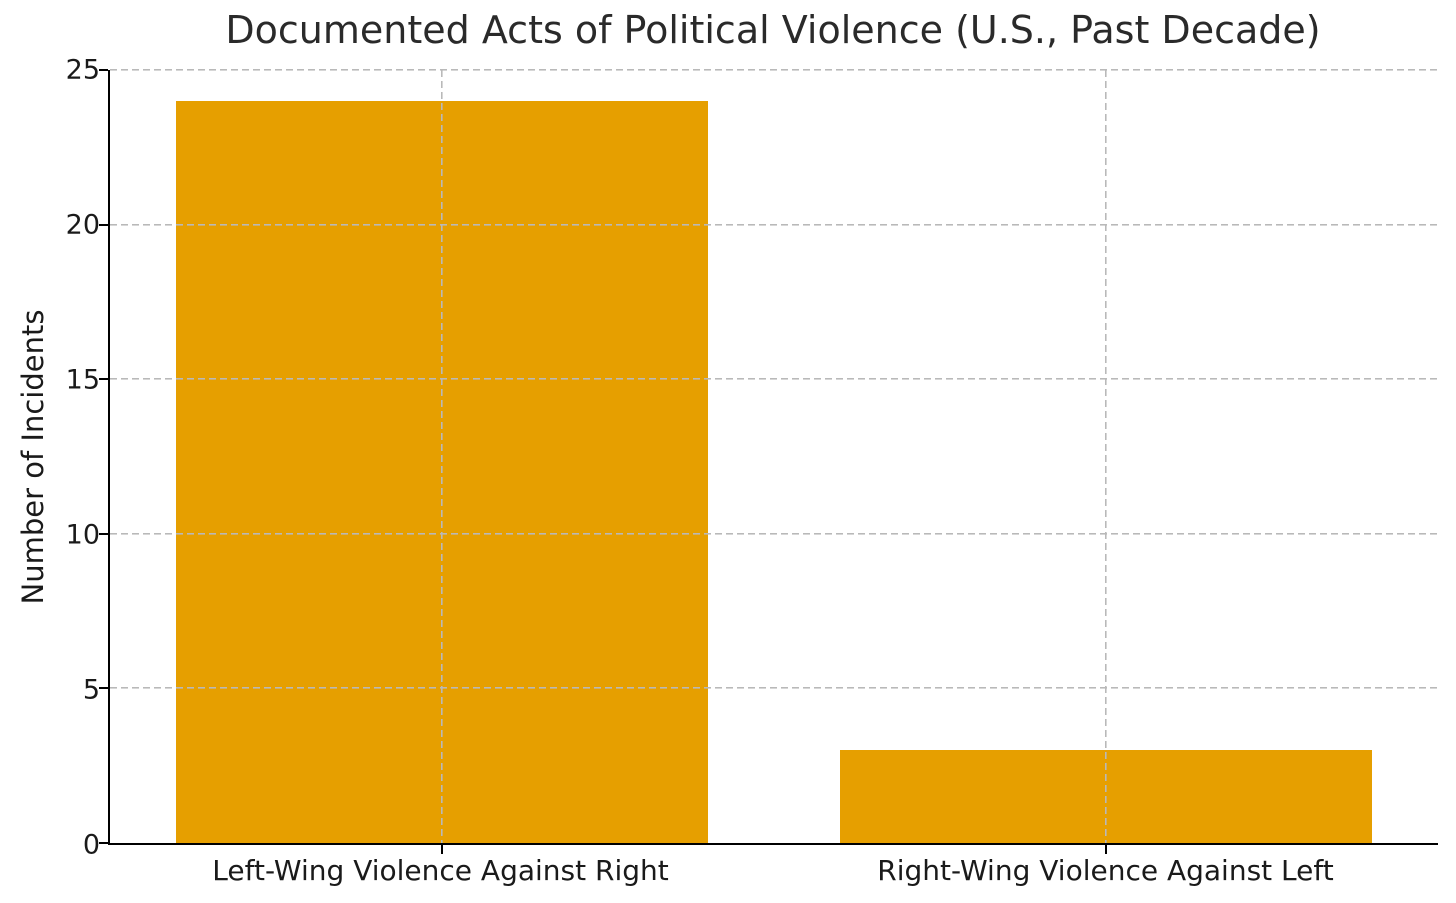 The image size is (1456, 903). What do you see at coordinates (1105, 870) in the screenshot?
I see `x-tick-label-1: Right-Wing Violence Against Left` at bounding box center [1105, 870].